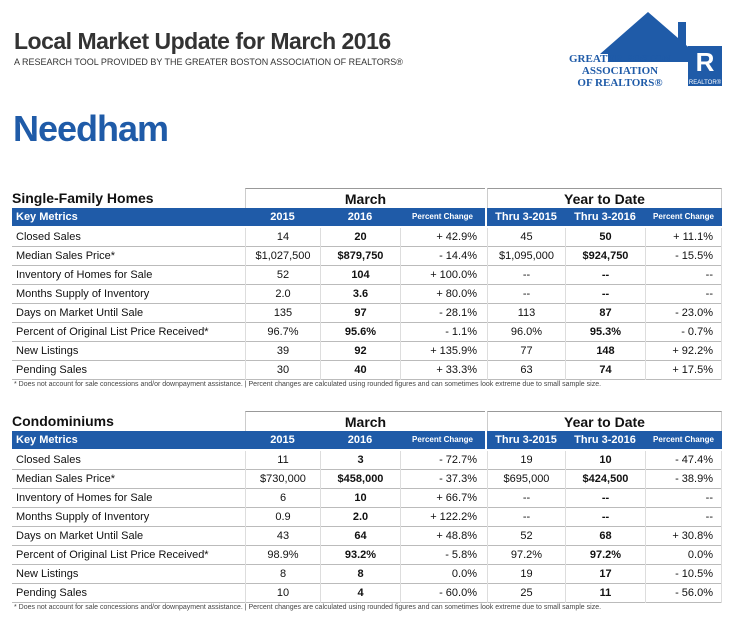 The width and height of the screenshot is (750, 638). Describe the element at coordinates (605, 237) in the screenshot. I see `cell: 50` at that location.